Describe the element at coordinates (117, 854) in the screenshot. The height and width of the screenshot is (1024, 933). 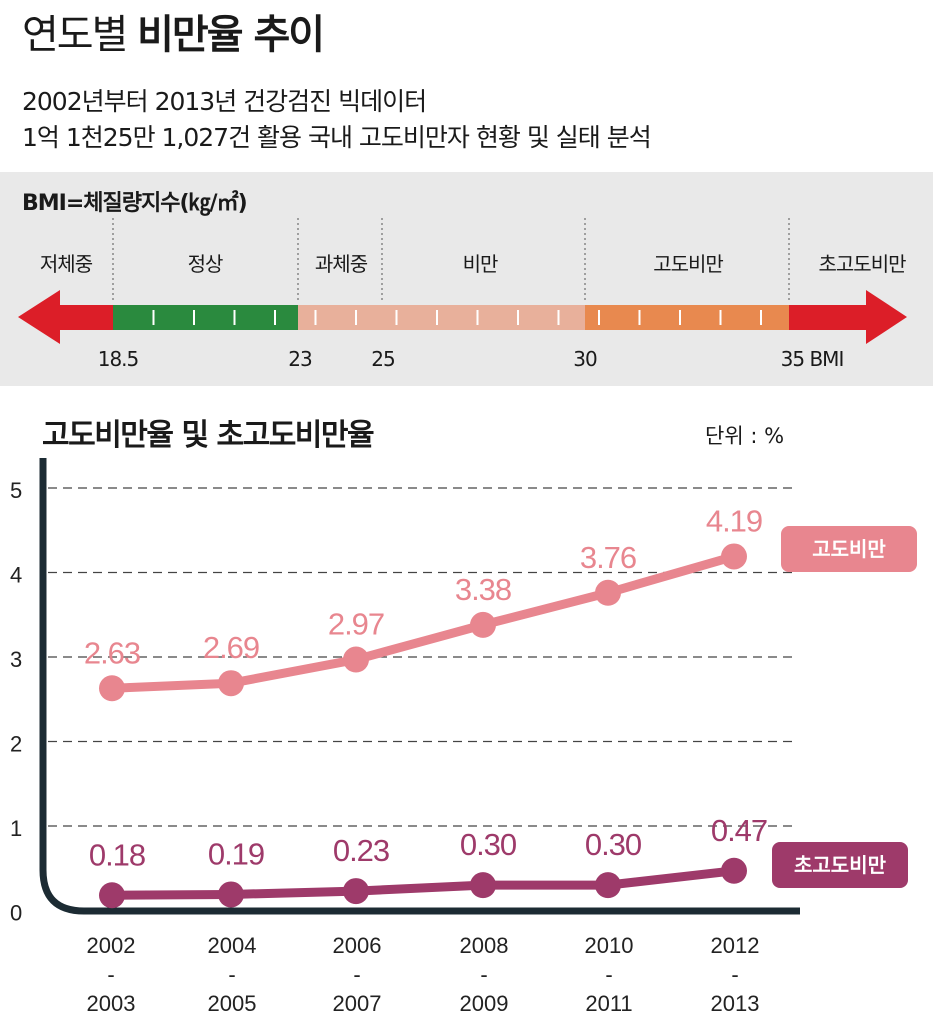
I see `data-label: 0.18` at that location.